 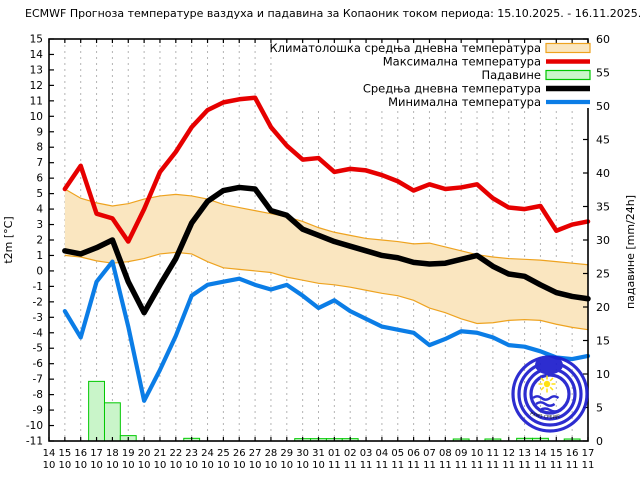 What do you see at coordinates (429, 453) in the screenshot?
I see `svg-text: 07` at bounding box center [429, 453].